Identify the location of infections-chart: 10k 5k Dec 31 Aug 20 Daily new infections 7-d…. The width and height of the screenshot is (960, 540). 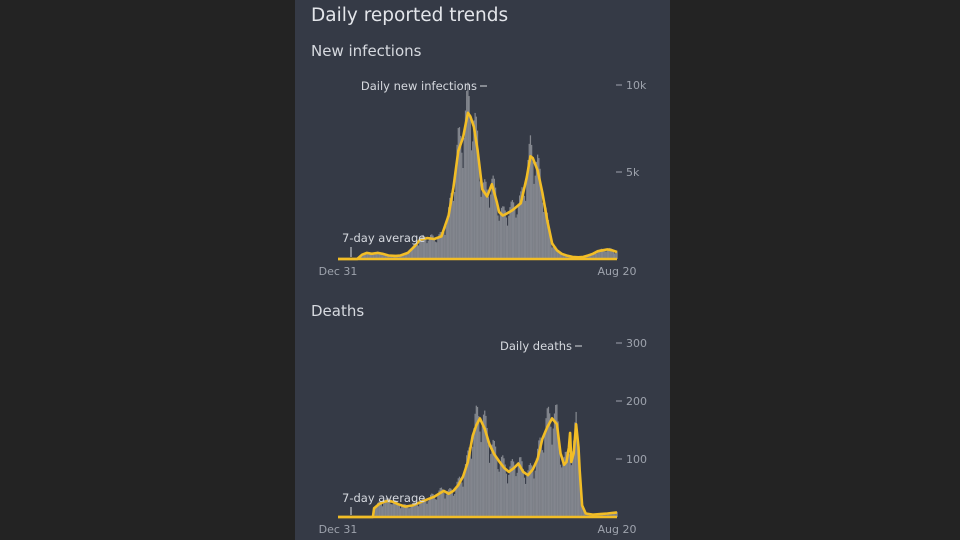
(483, 178).